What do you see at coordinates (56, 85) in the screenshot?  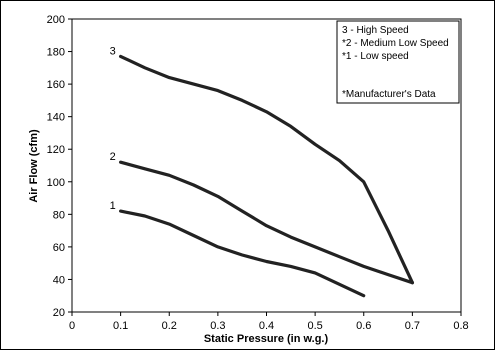 I see `y-tick-label: 160` at bounding box center [56, 85].